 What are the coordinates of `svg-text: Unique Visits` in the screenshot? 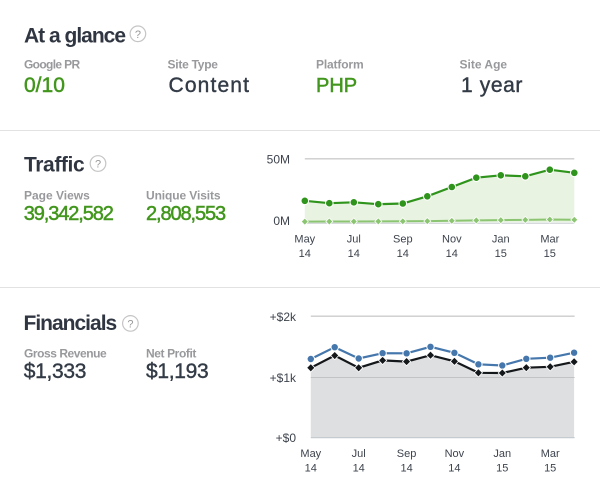 It's located at (183, 196).